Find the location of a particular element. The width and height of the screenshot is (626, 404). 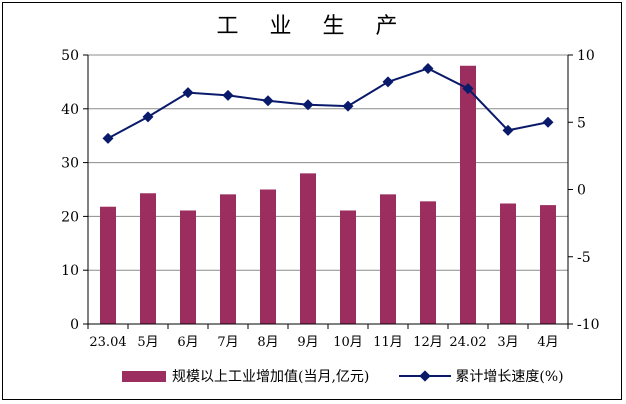

legend-bar-label: 规模以上工业增加值(当月,亿元) is located at coordinates (271, 377).